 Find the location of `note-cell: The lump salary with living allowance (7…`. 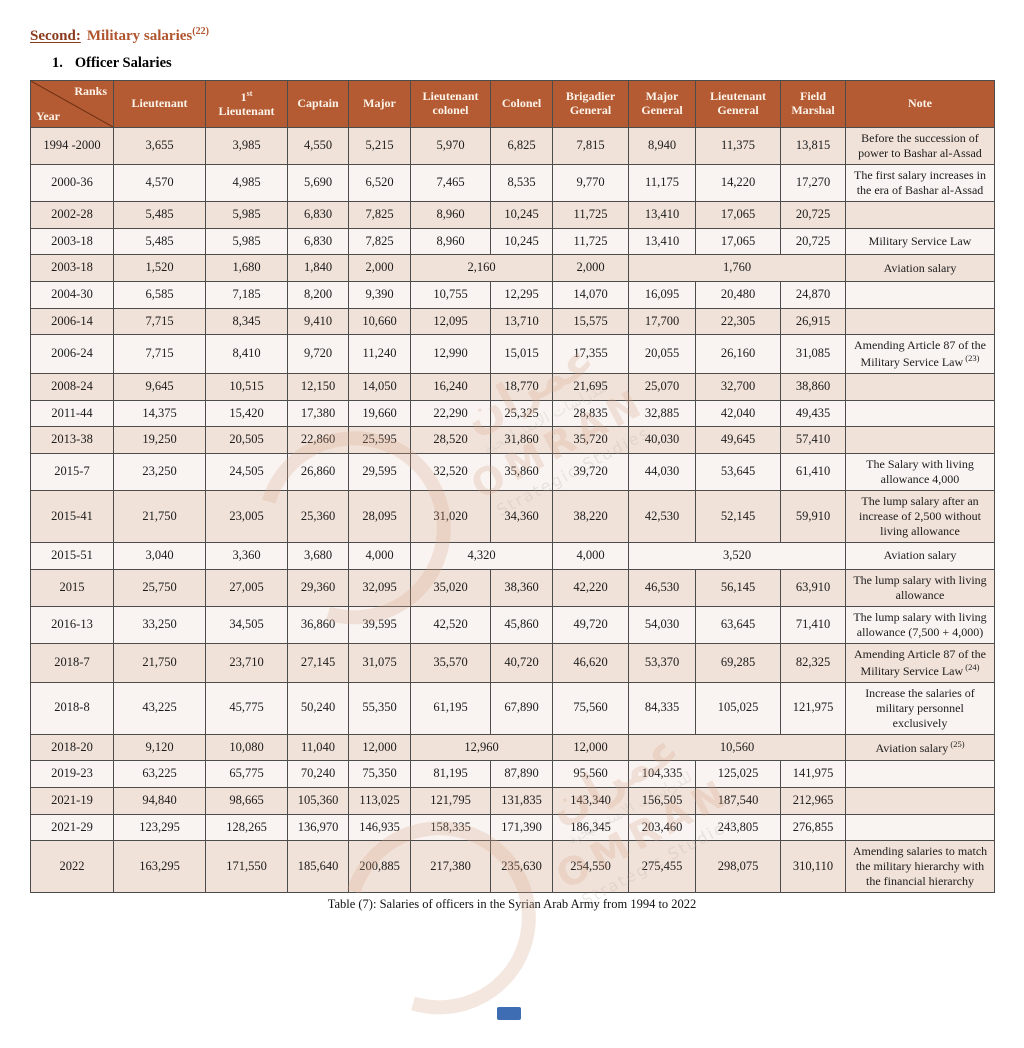

note-cell: The lump salary with living allowance (7… is located at coordinates (920, 624).